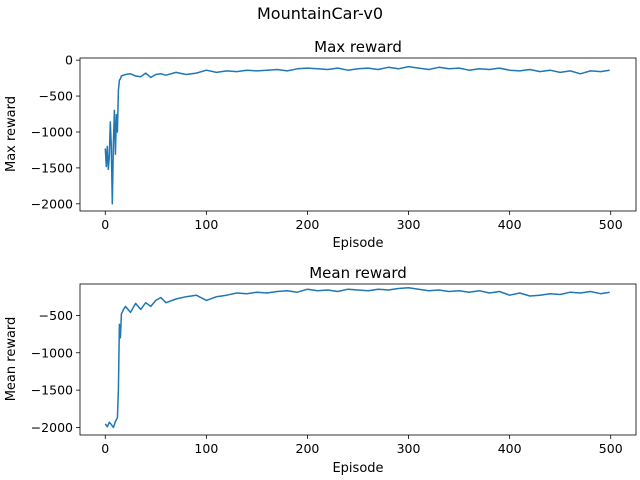  I want to click on max-reward-title: Max reward, so click(358, 47).